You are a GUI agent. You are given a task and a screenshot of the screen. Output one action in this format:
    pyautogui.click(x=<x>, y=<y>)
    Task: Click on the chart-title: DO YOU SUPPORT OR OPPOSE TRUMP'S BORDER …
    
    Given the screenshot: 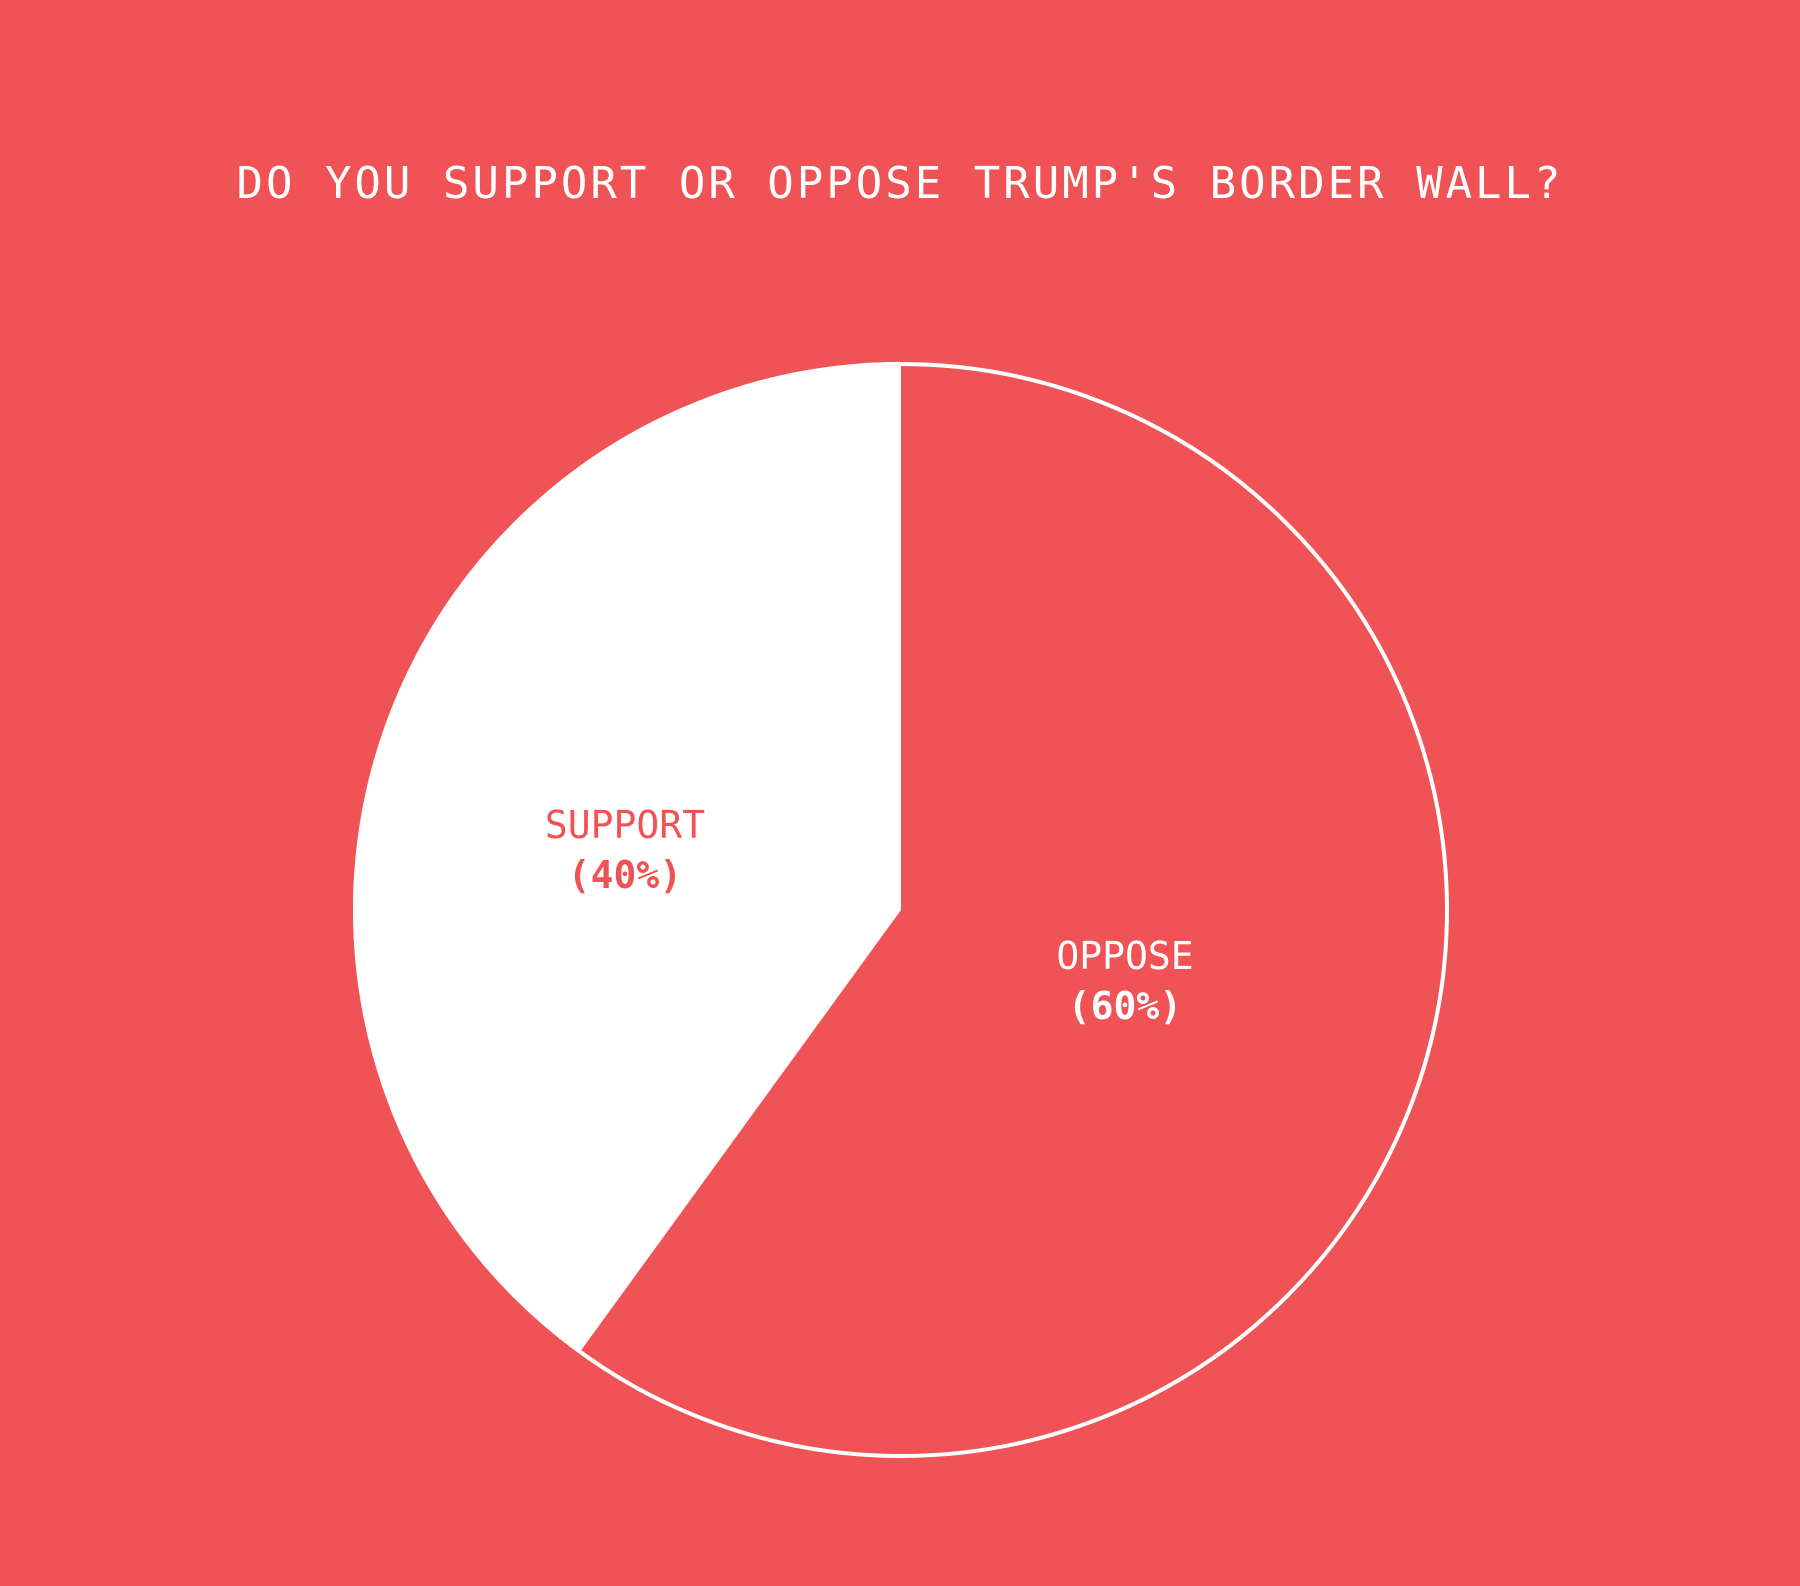 What is the action you would take?
    pyautogui.click(x=900, y=183)
    